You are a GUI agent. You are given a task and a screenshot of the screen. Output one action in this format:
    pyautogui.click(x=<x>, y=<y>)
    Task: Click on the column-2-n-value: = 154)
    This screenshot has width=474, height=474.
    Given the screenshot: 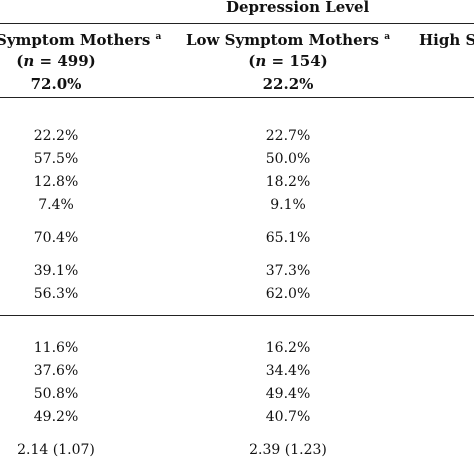 What is the action you would take?
    pyautogui.click(x=299, y=61)
    